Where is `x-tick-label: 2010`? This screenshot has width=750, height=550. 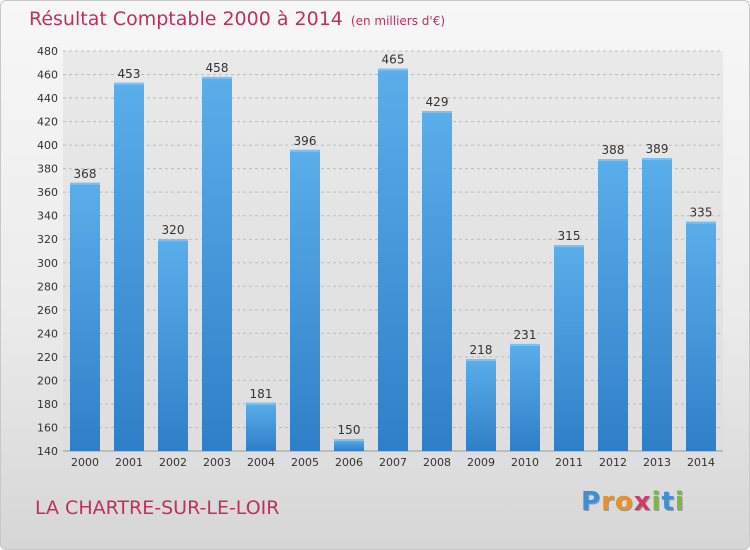
x-tick-label: 2010 is located at coordinates (525, 462).